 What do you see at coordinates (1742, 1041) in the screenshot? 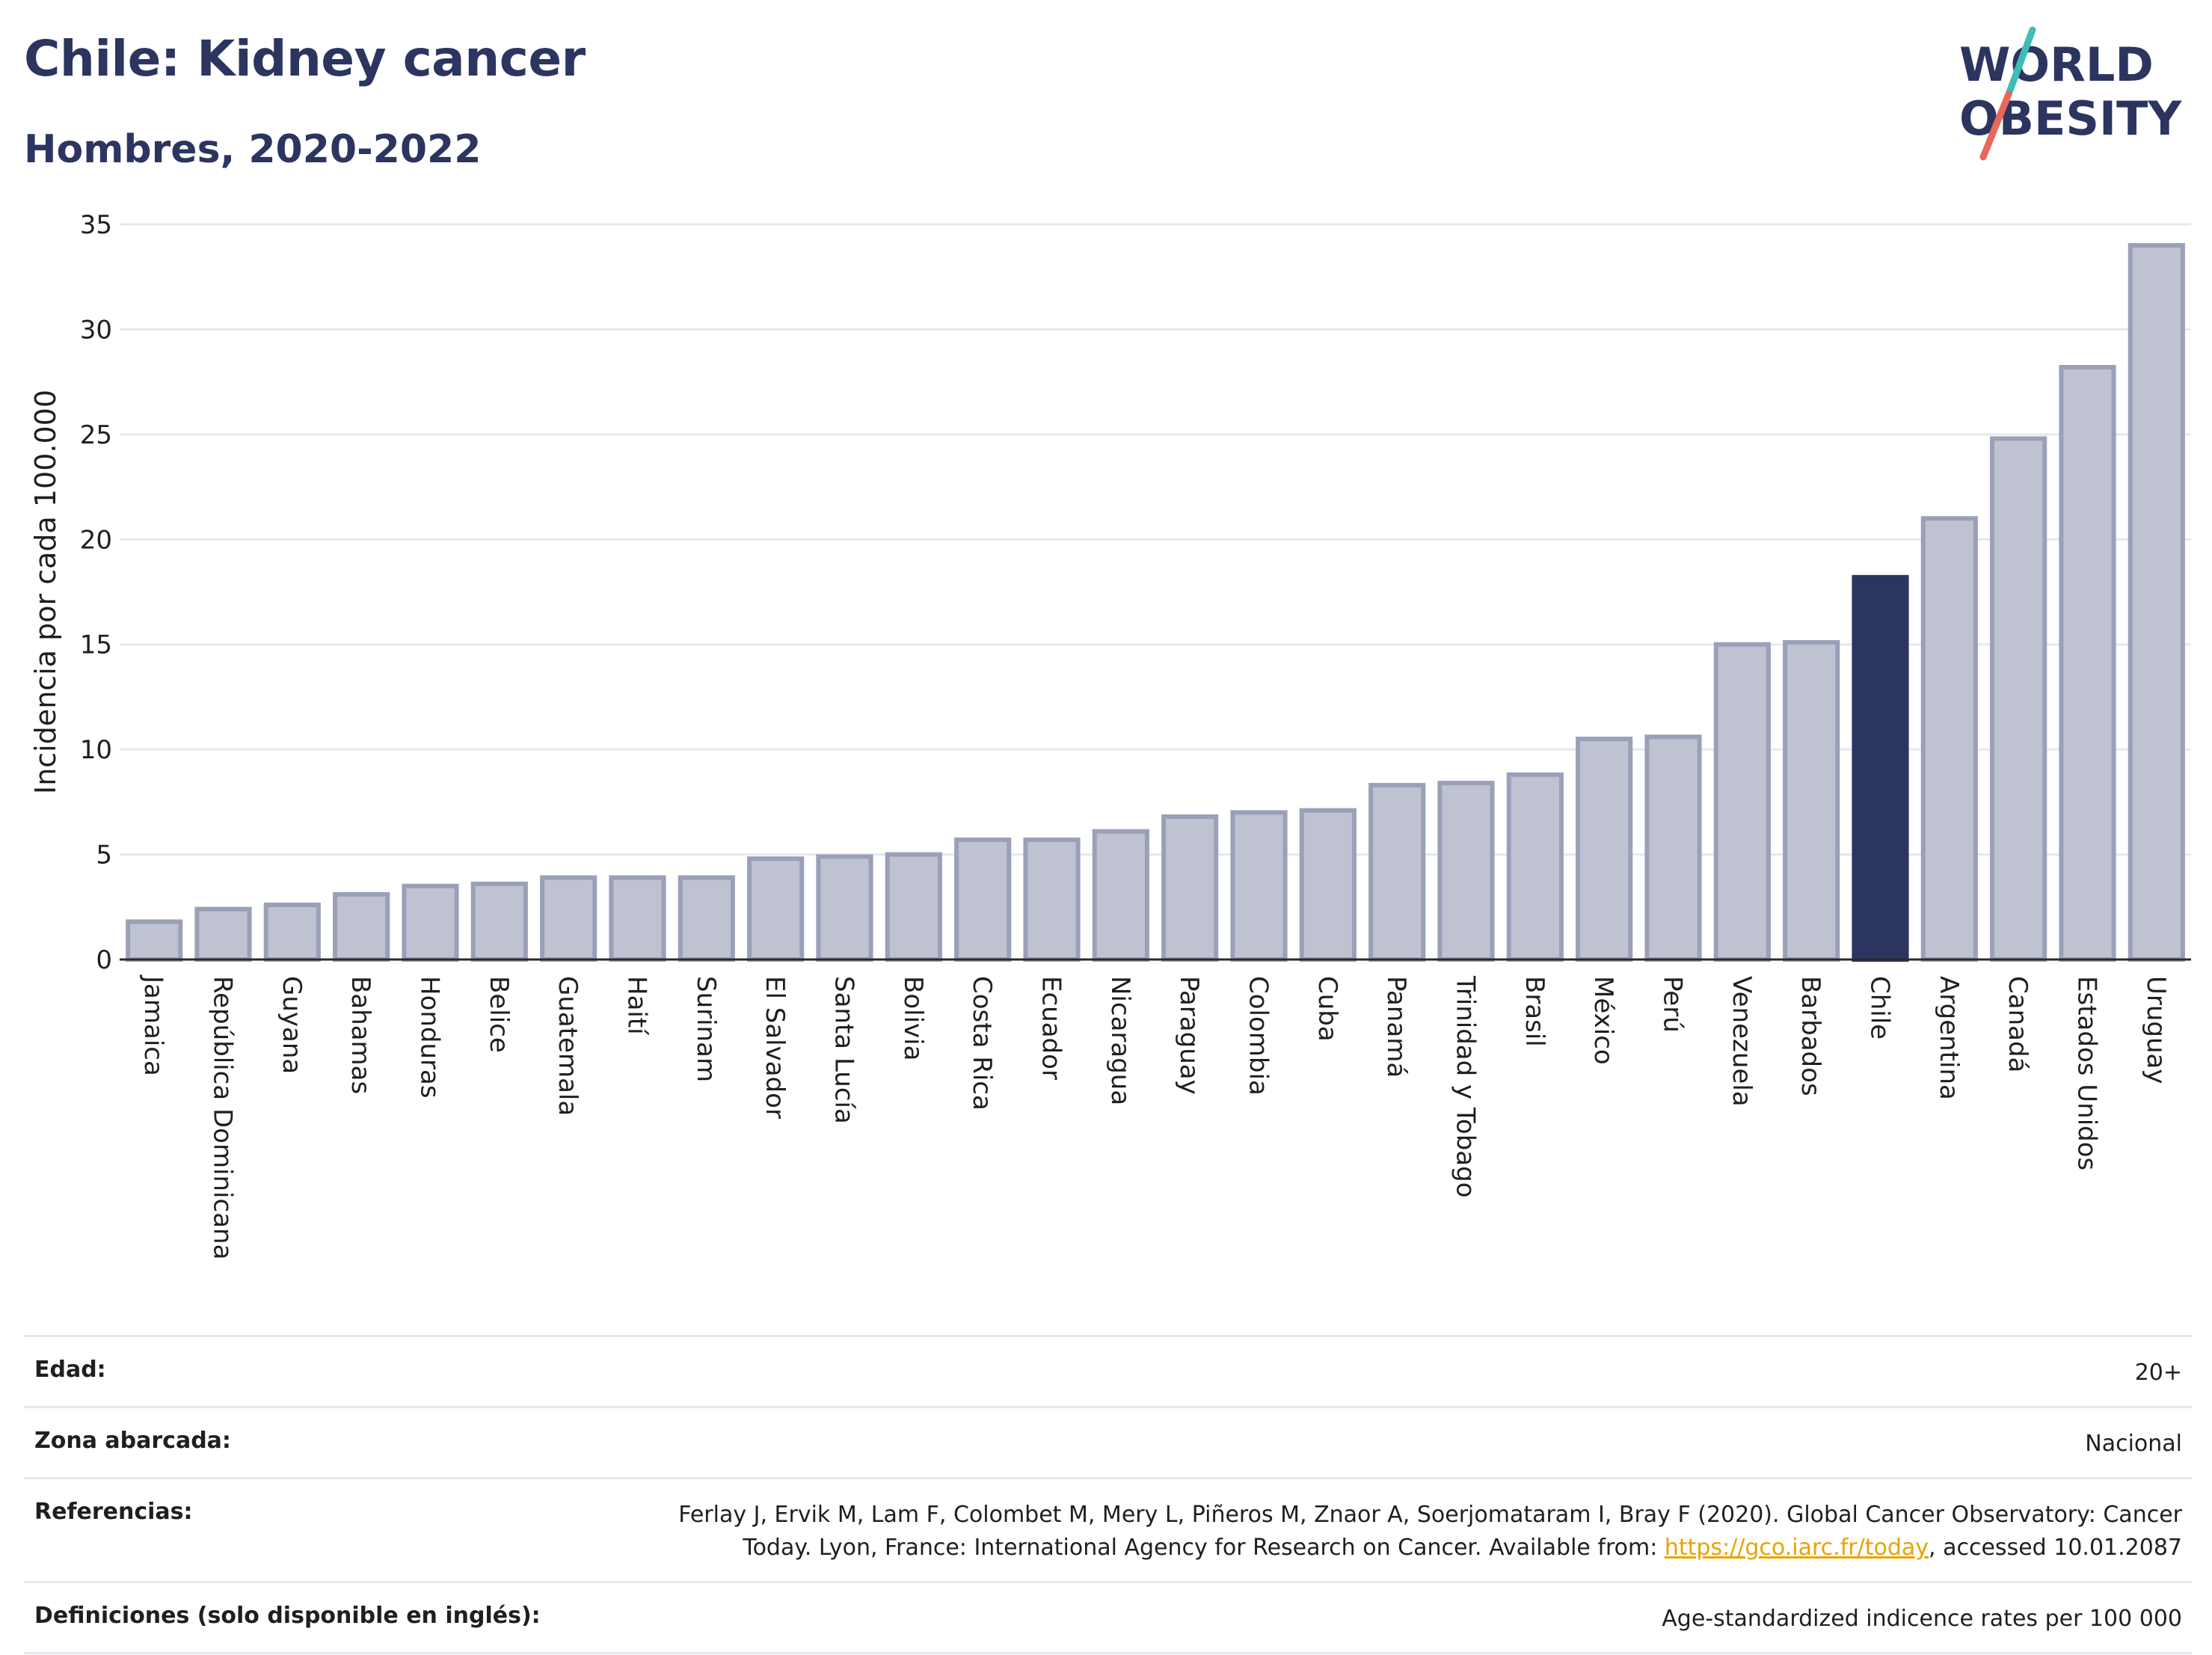
I see `x-tick-label: Venezuela` at bounding box center [1742, 1041].